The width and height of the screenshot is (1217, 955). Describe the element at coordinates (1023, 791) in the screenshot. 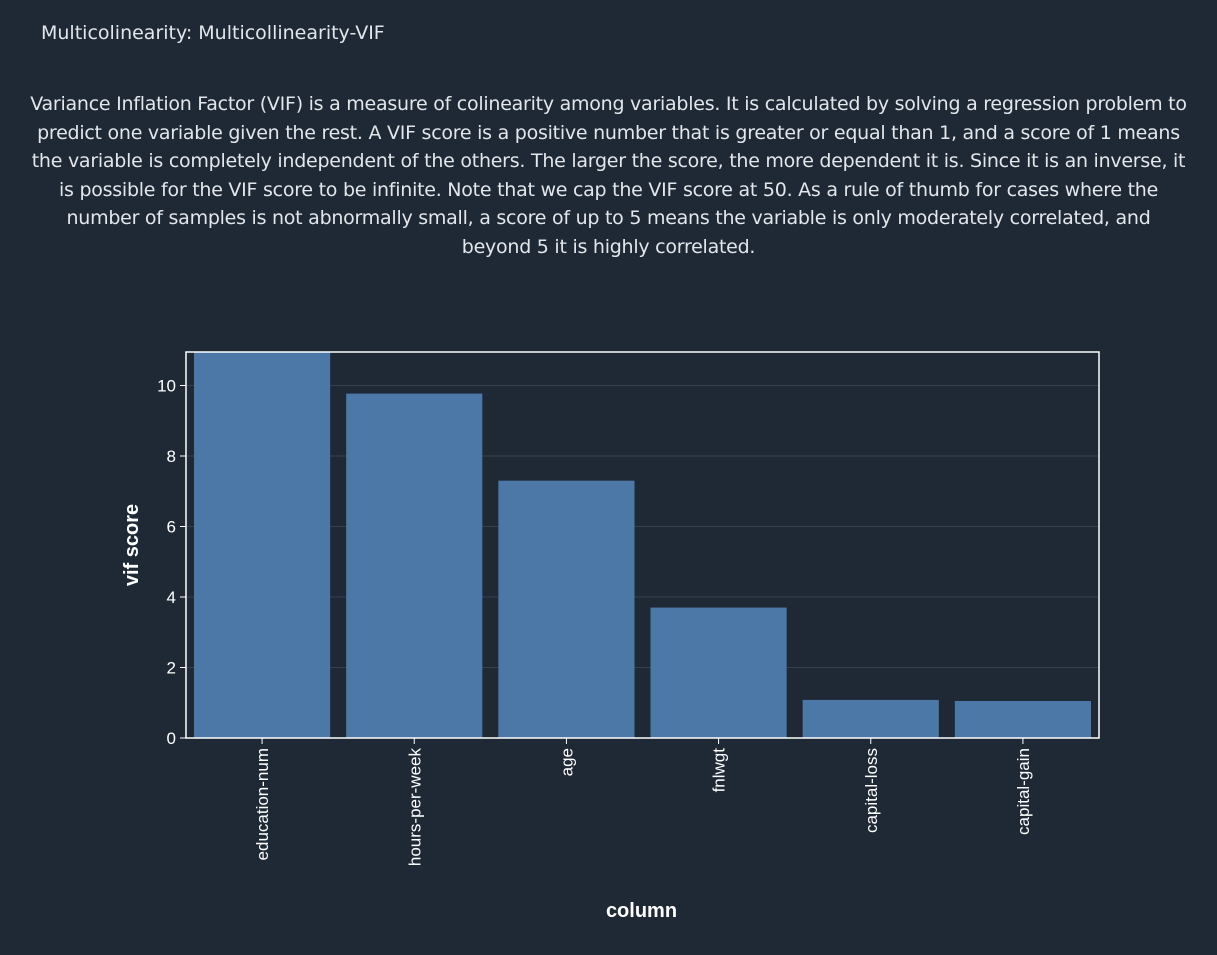

I see `x-tick-label: capital-gain` at that location.